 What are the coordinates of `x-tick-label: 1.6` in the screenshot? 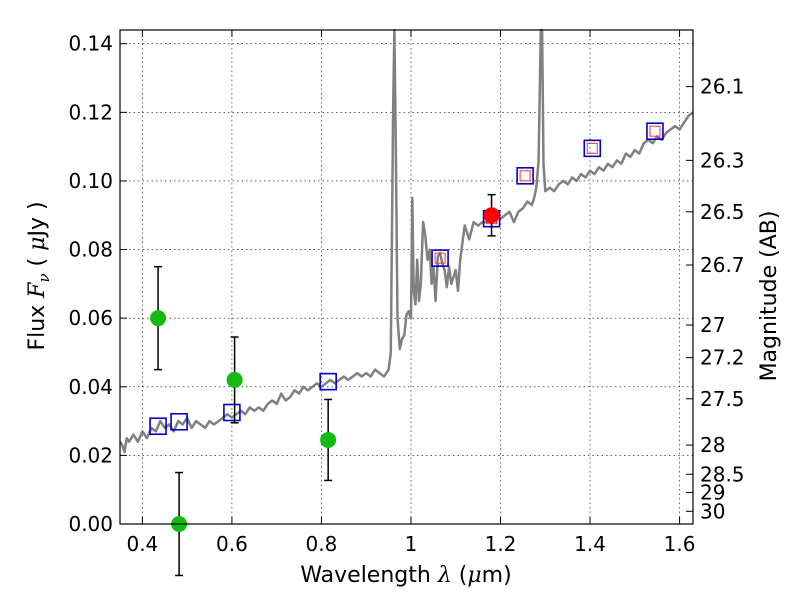 It's located at (680, 544).